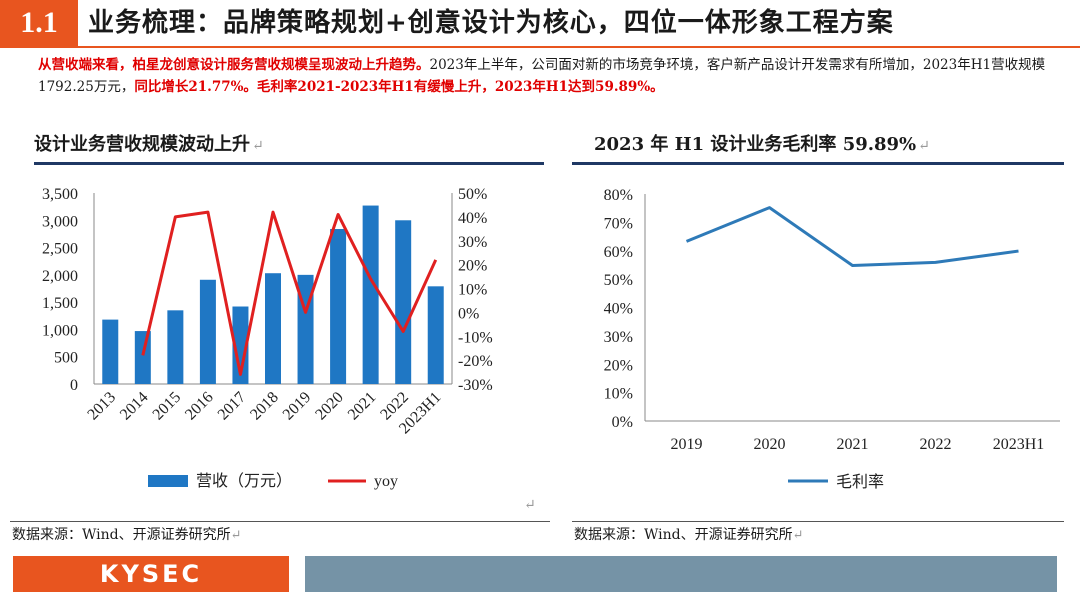 The image size is (1080, 607). I want to click on y-tick-label: 50%, so click(618, 280).